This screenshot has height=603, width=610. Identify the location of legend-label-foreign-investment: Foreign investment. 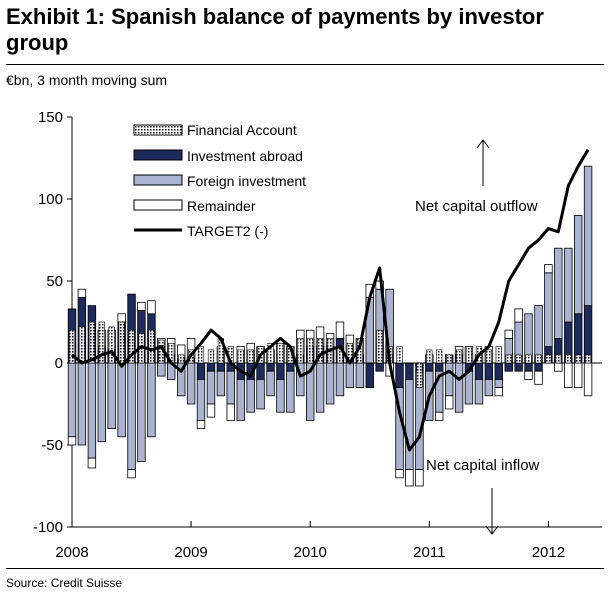
(246, 181).